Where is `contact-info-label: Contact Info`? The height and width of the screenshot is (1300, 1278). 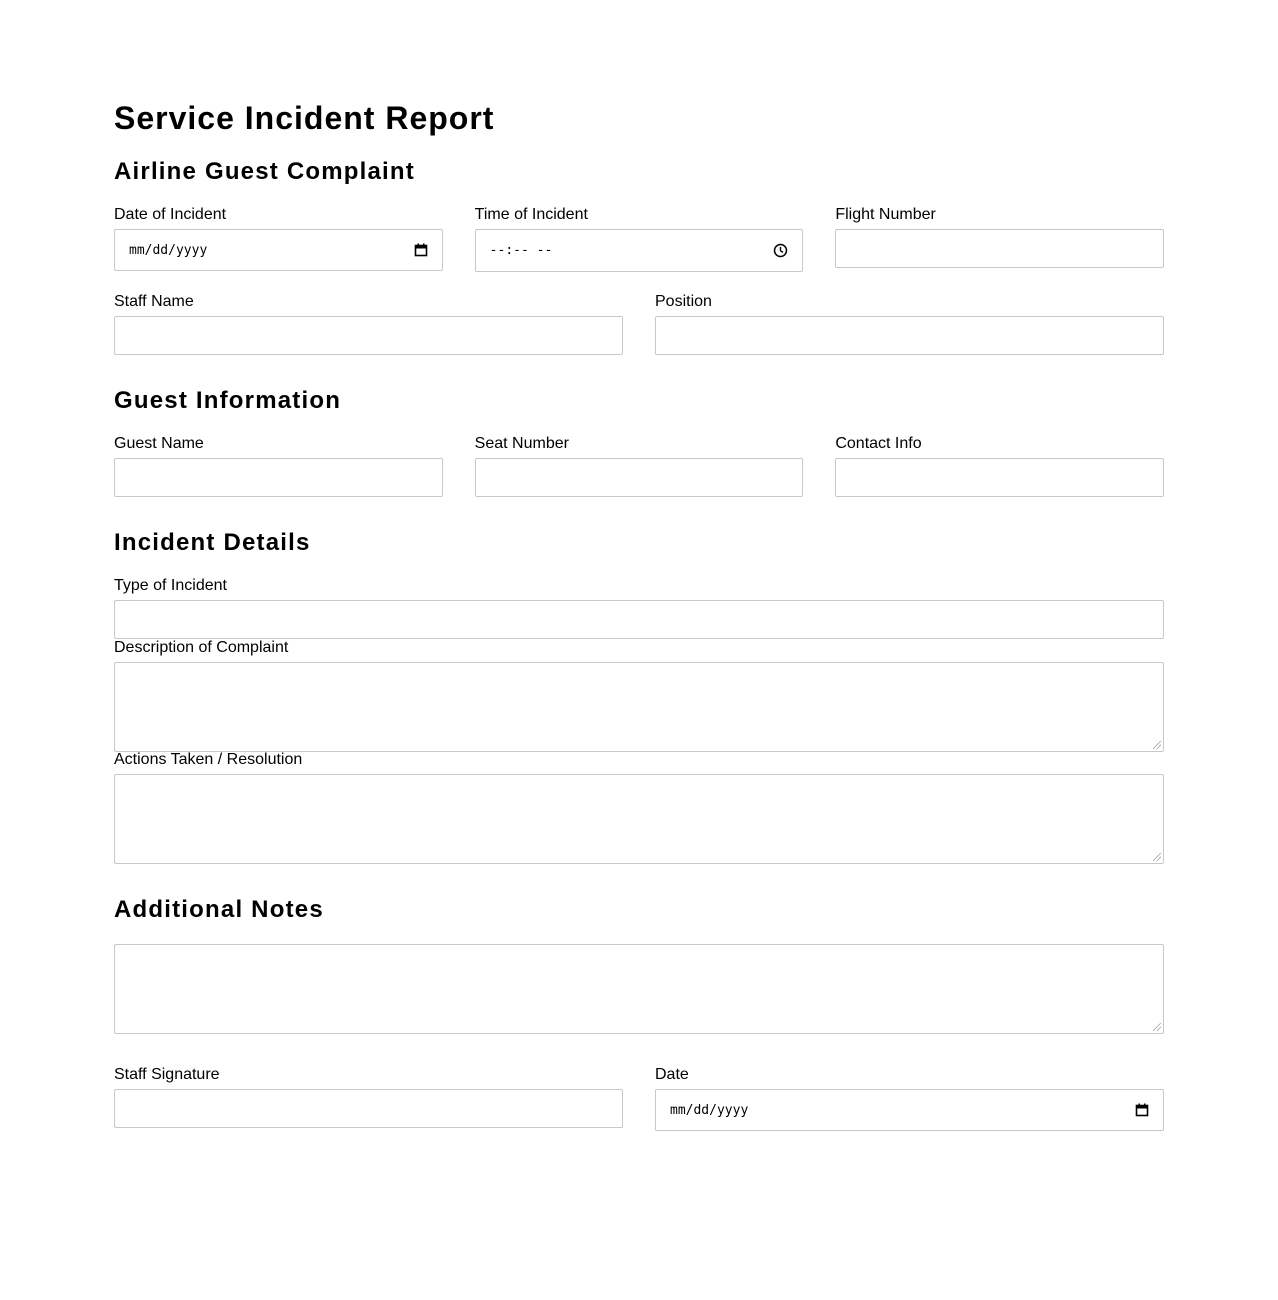 contact-info-label: Contact Info is located at coordinates (878, 443).